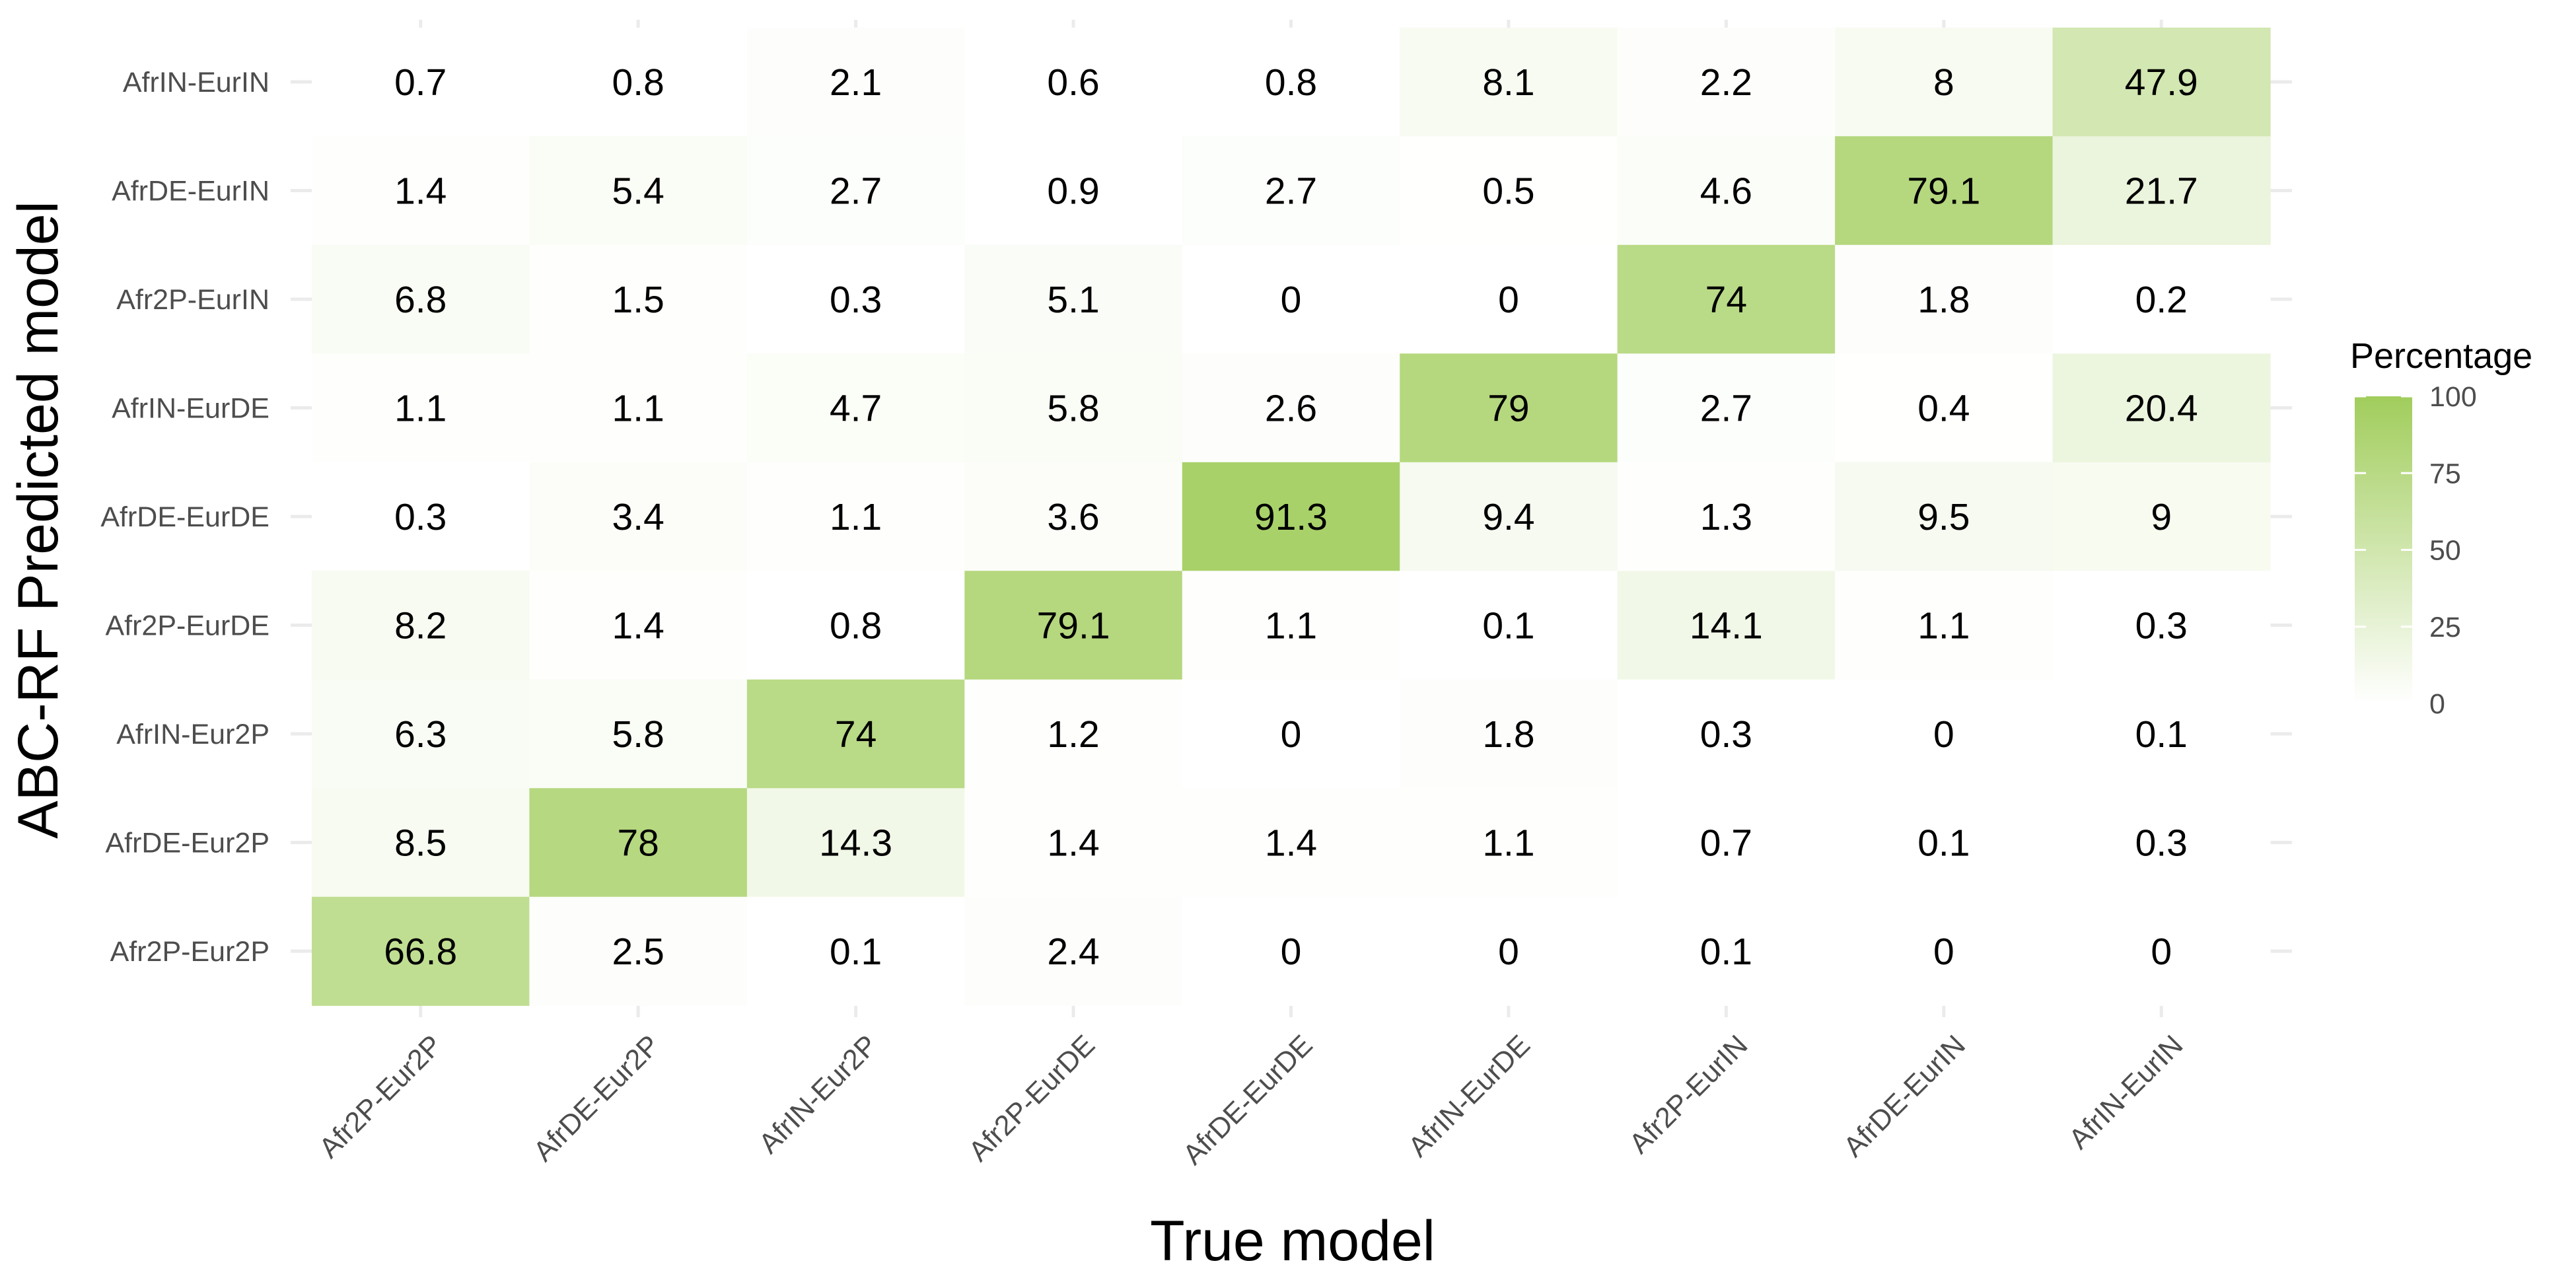  Describe the element at coordinates (1073, 300) in the screenshot. I see `cell-value-label: 5.1` at that location.